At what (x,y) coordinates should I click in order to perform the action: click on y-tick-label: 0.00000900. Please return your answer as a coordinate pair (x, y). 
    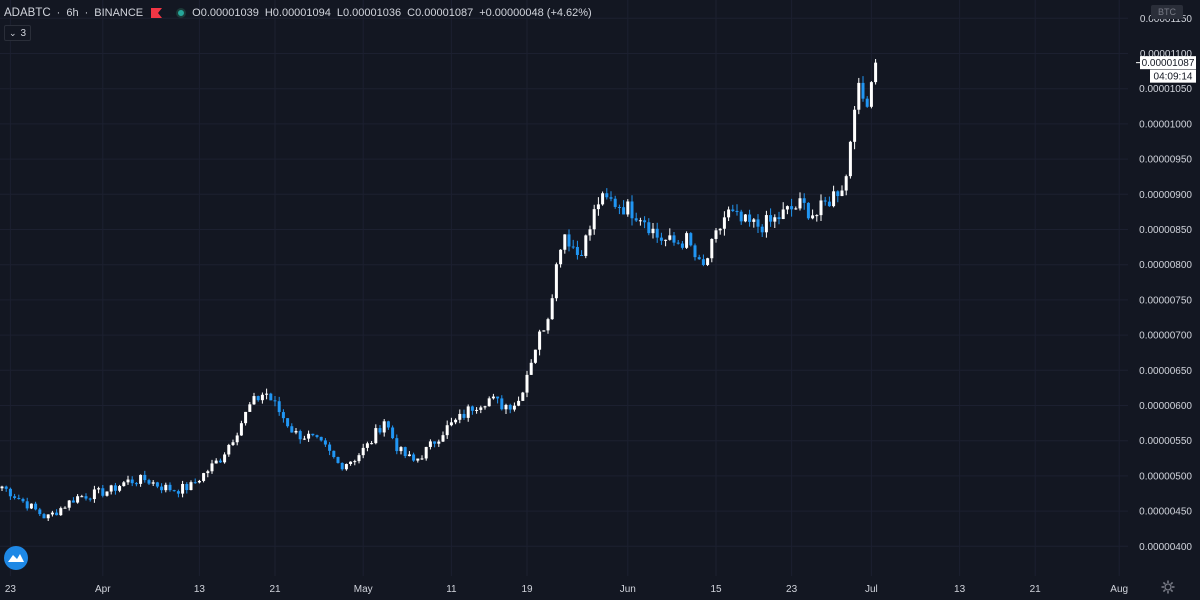
    Looking at the image, I should click on (1165, 195).